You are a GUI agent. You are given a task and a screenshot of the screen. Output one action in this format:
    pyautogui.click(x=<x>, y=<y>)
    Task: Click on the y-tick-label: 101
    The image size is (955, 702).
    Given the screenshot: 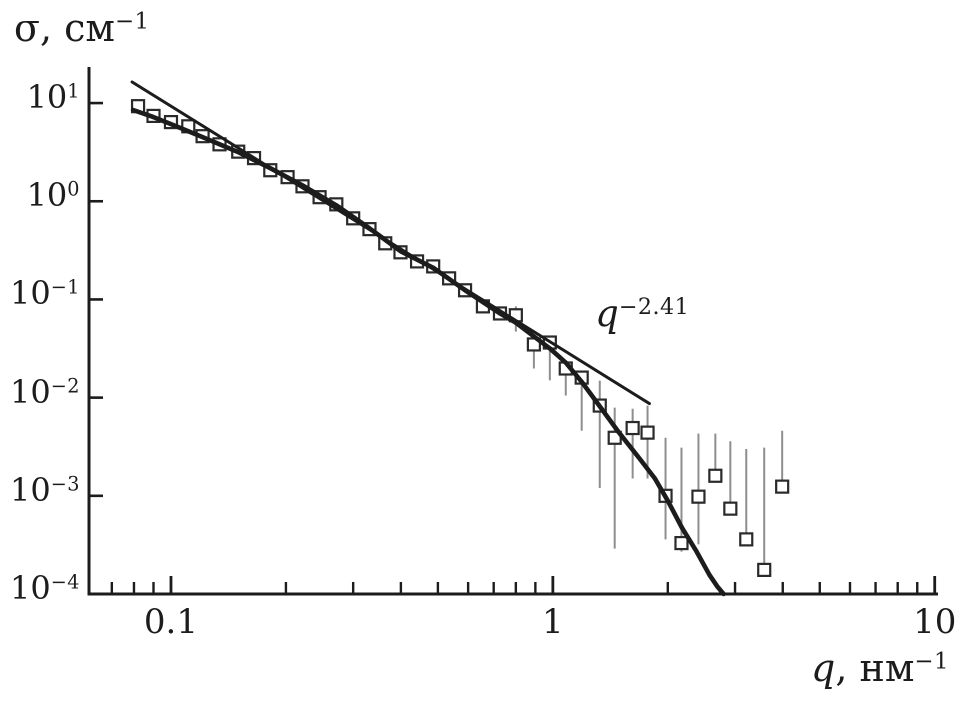 What is the action you would take?
    pyautogui.click(x=40, y=97)
    